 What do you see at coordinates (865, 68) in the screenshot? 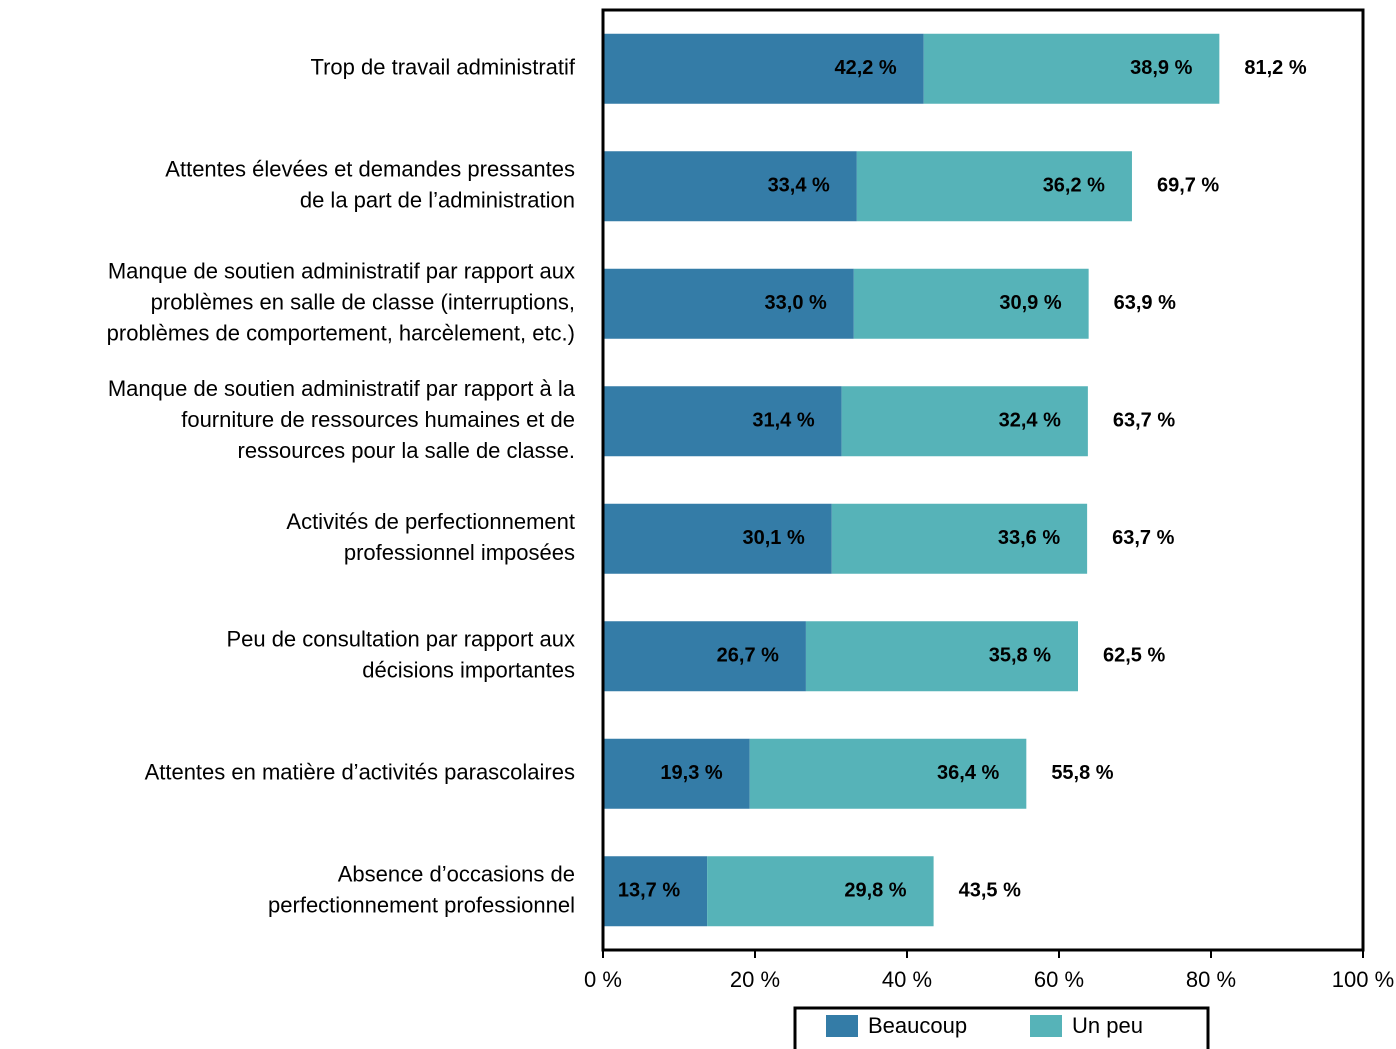
I see `value-label: 42,2 %` at bounding box center [865, 68].